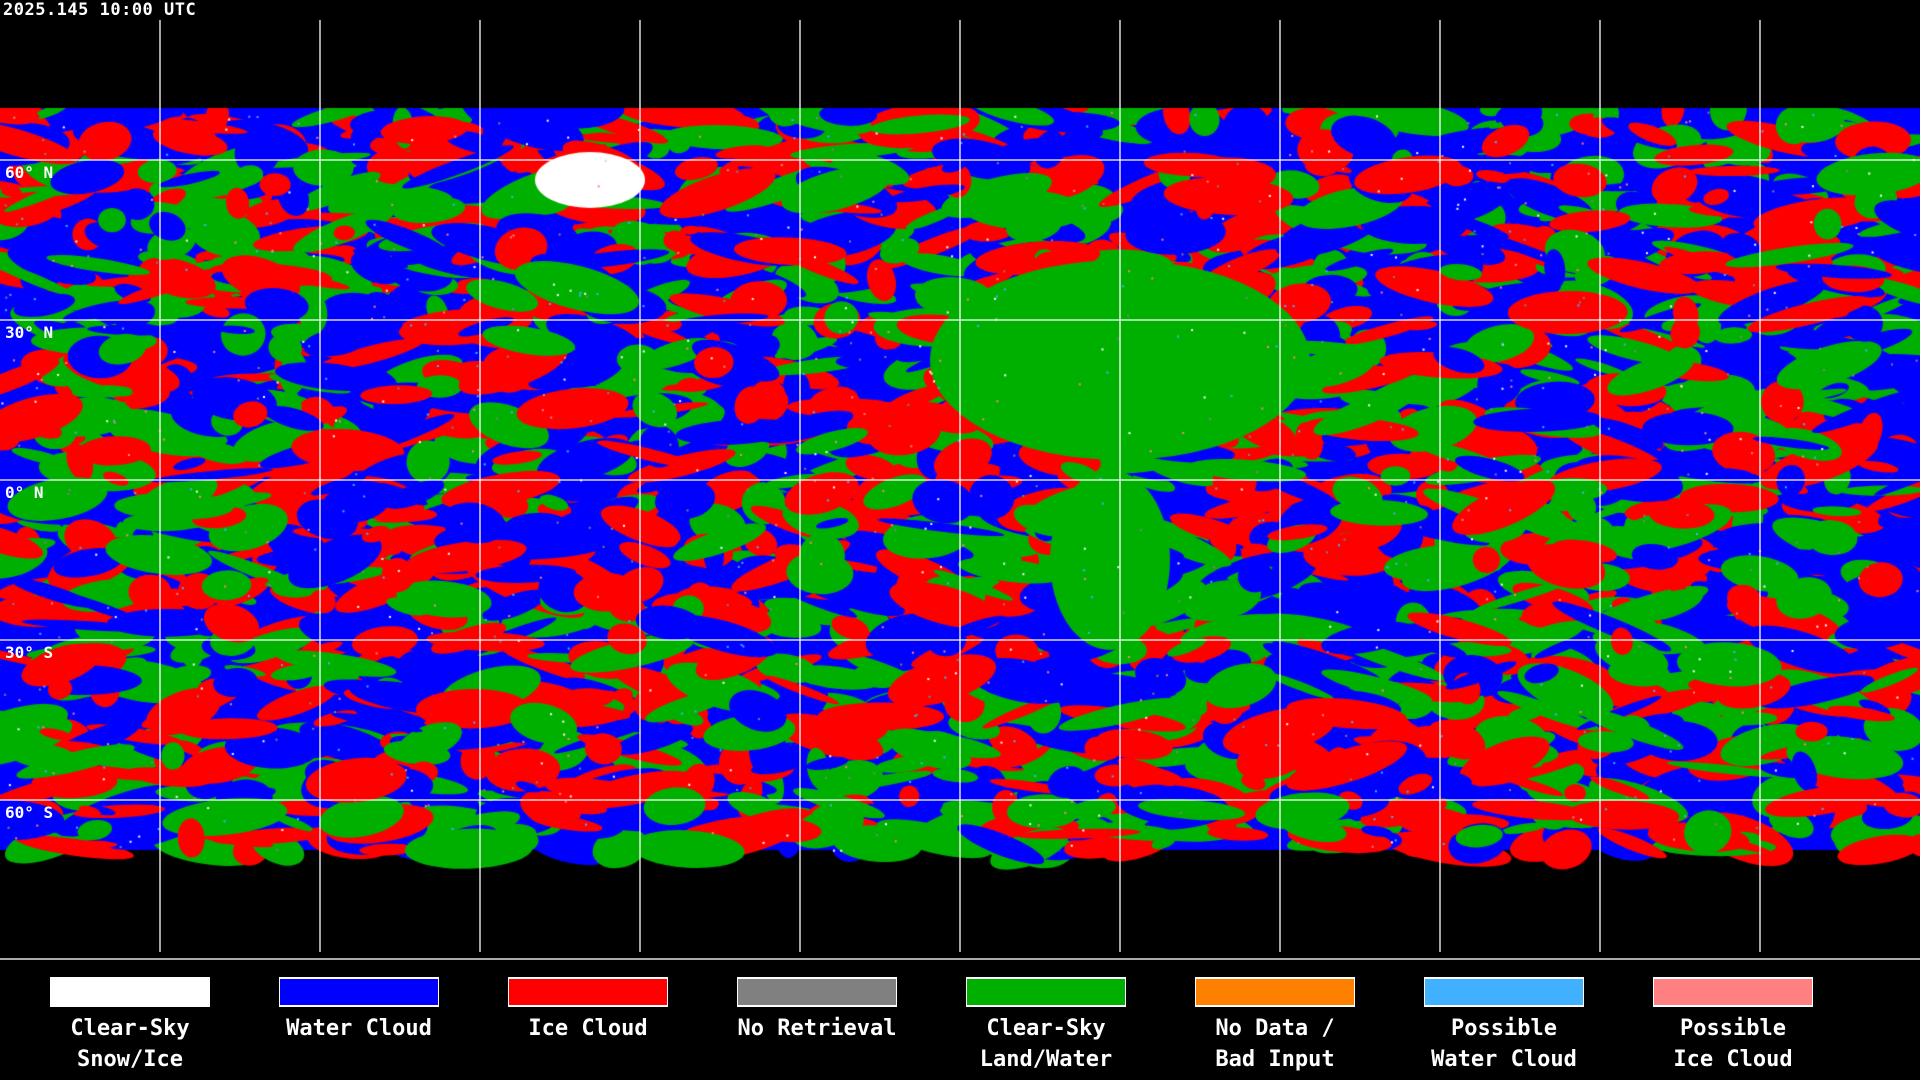 The height and width of the screenshot is (1080, 1920). I want to click on lat-label-60n: 60° N, so click(29, 172).